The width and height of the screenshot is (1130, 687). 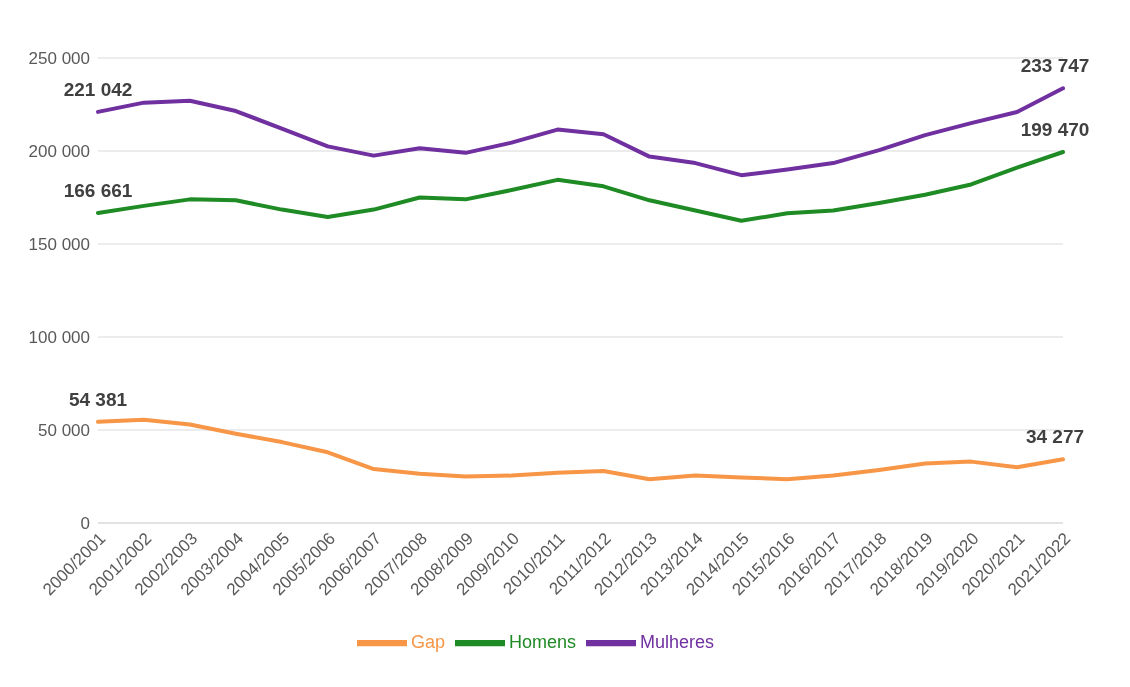 I want to click on data-label: 54 381, so click(x=98, y=399).